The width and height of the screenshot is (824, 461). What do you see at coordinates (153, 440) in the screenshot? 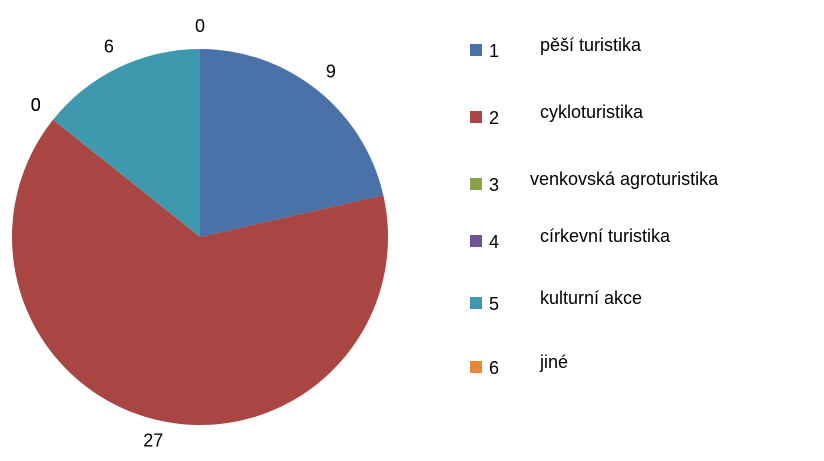
I see `data-label: 27` at bounding box center [153, 440].